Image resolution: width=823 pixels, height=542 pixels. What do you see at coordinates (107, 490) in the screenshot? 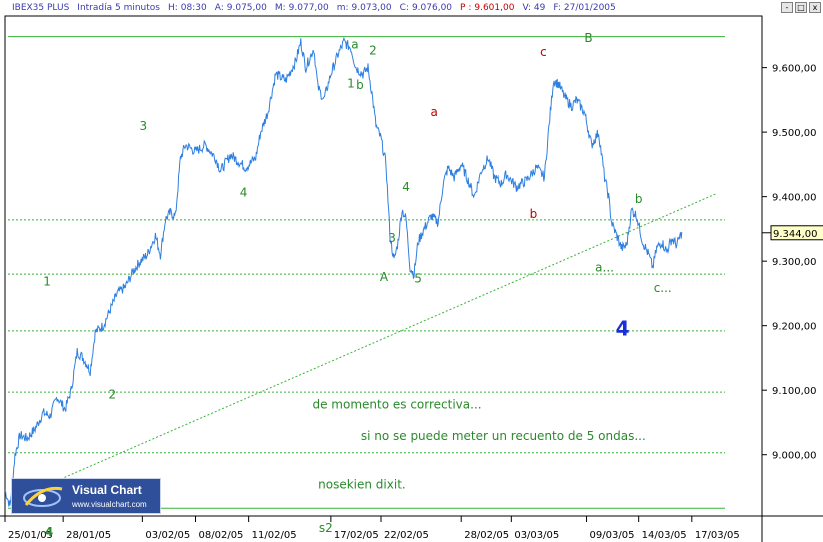
I see `logo-title: Visual Chart` at bounding box center [107, 490].